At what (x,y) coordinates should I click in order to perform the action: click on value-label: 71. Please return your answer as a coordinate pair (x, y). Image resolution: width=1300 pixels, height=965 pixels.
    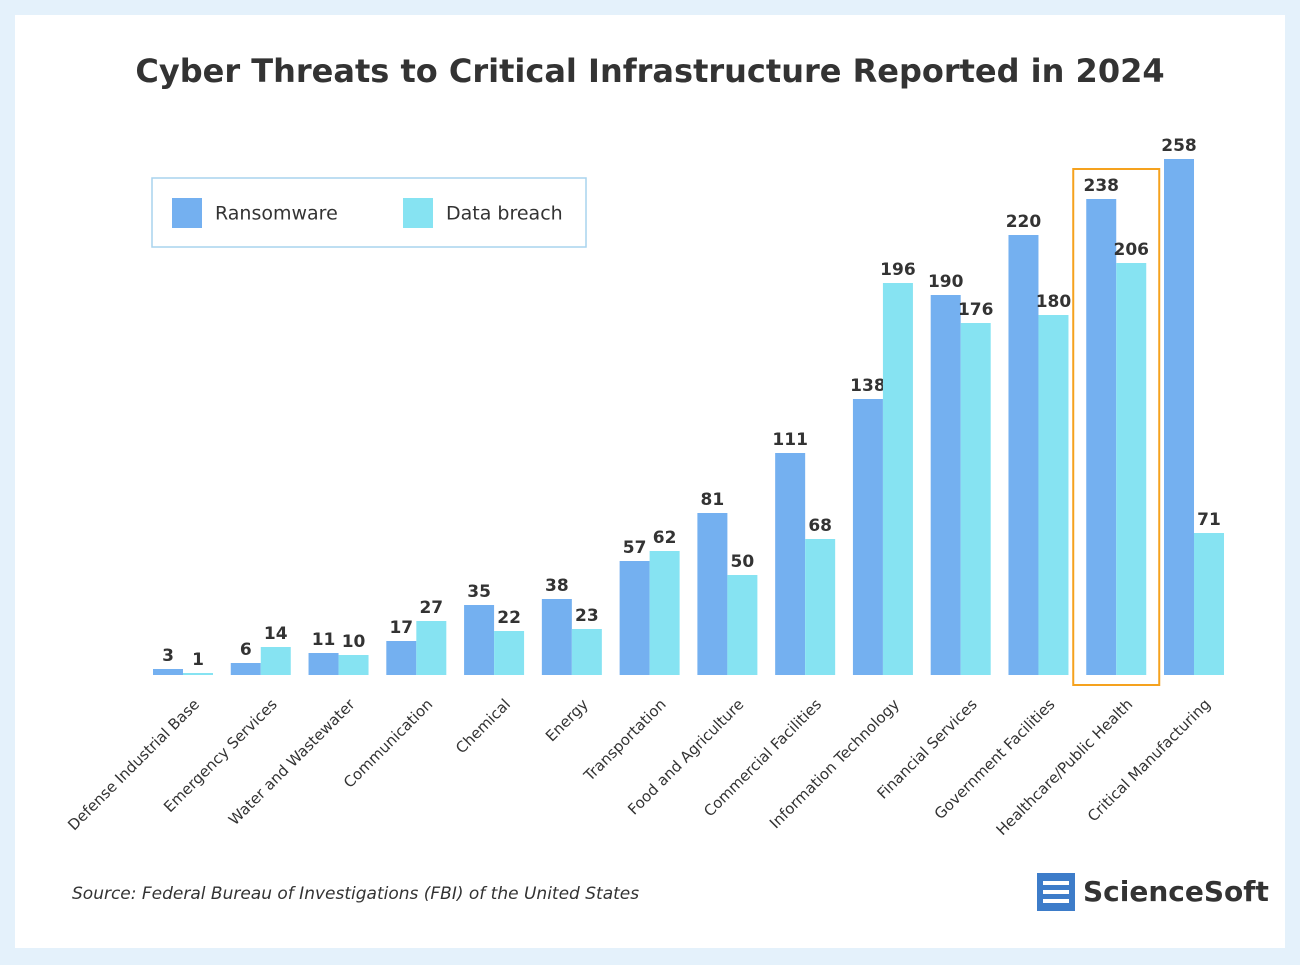
    Looking at the image, I should click on (1209, 520).